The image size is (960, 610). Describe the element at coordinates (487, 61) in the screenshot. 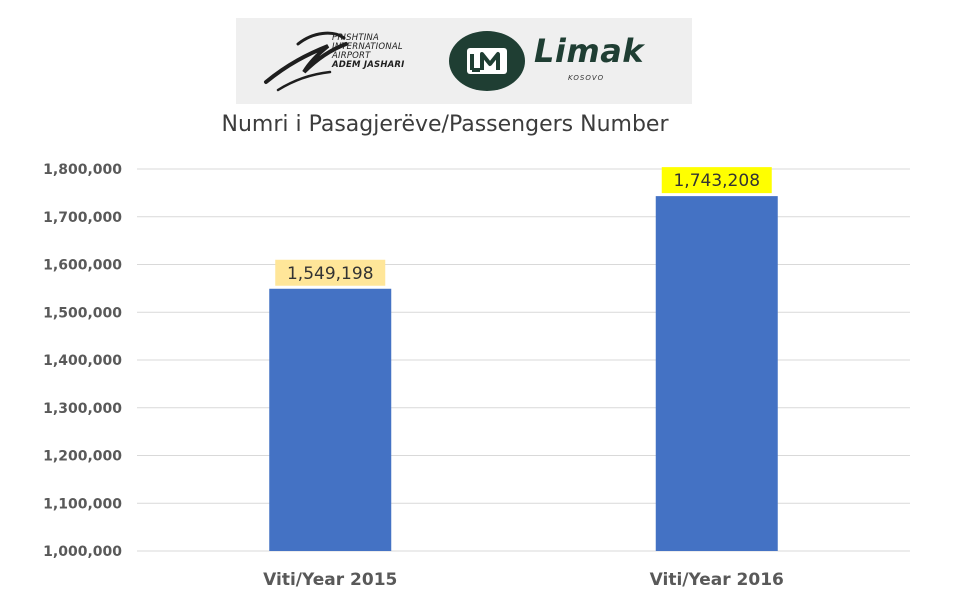

I see `limak-emblem-icon` at that location.